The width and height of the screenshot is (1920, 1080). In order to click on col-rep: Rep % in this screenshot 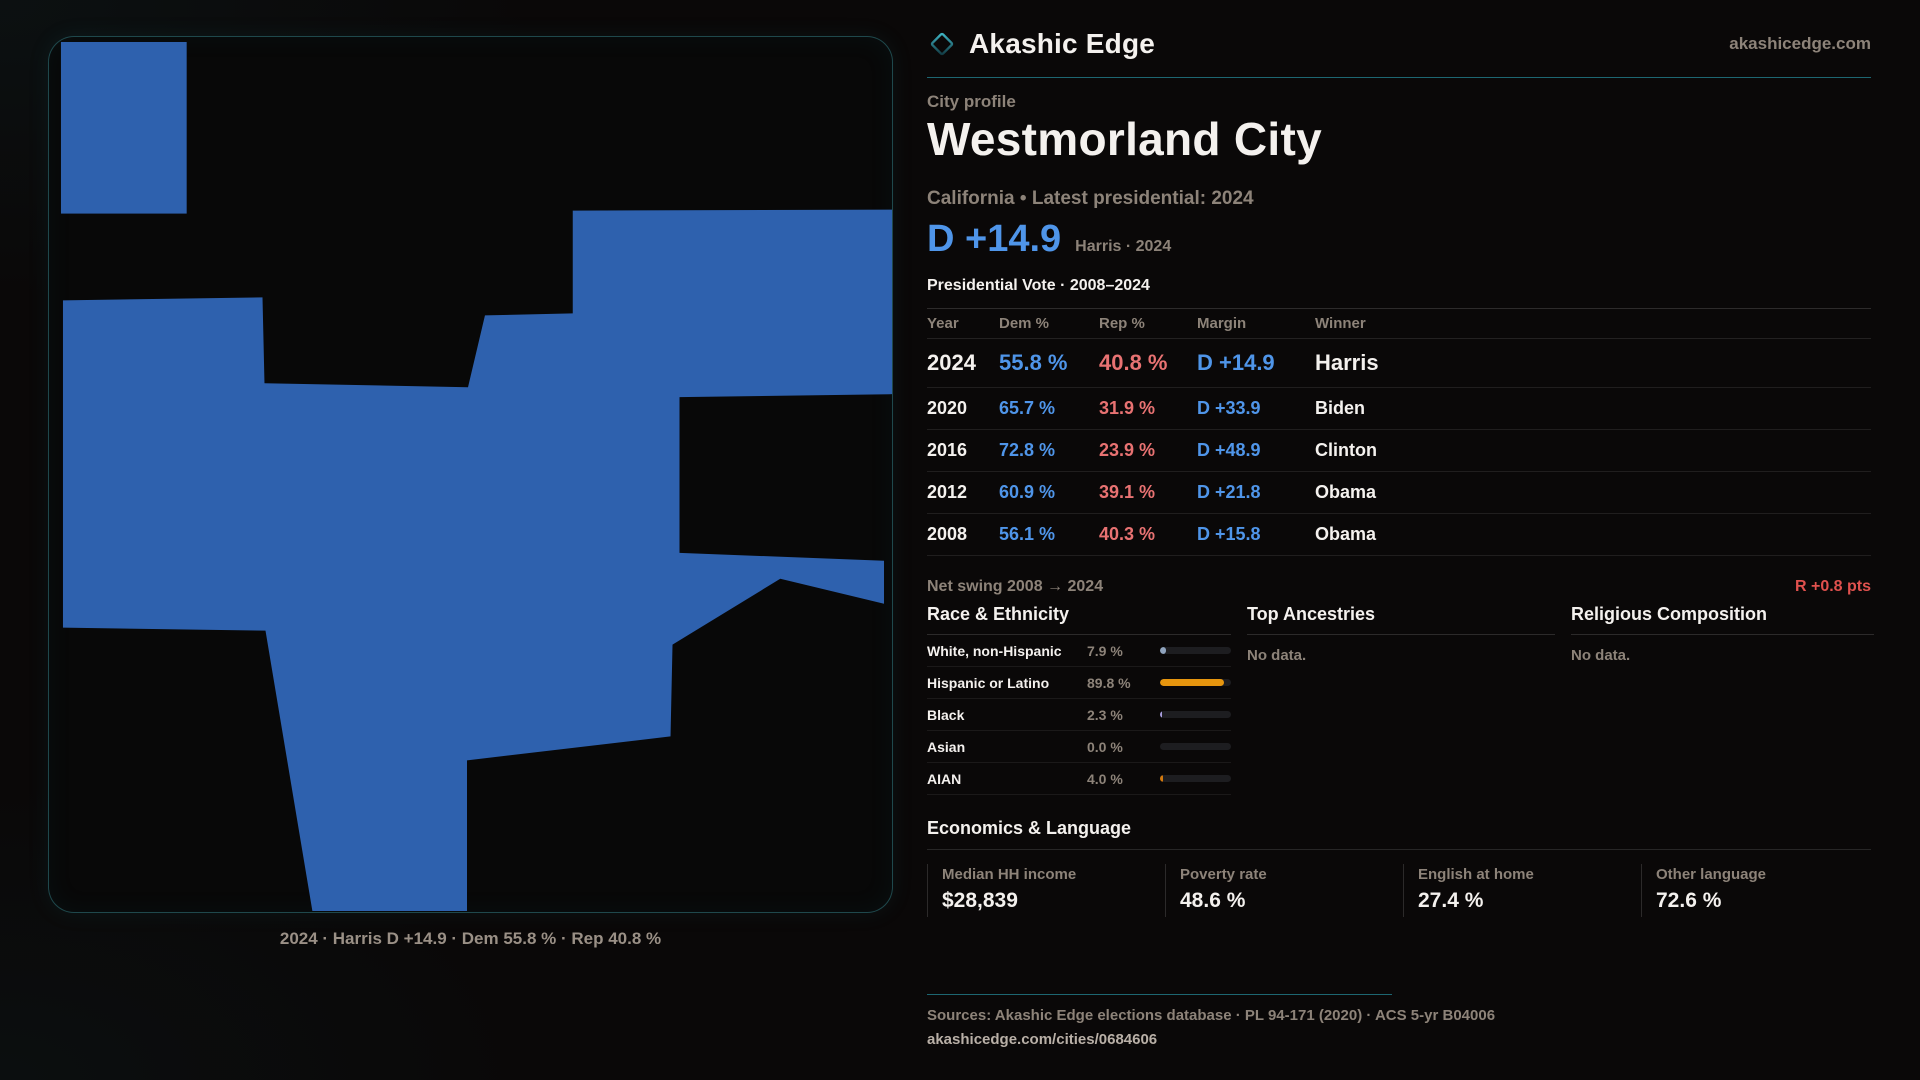, I will do `click(1122, 323)`.